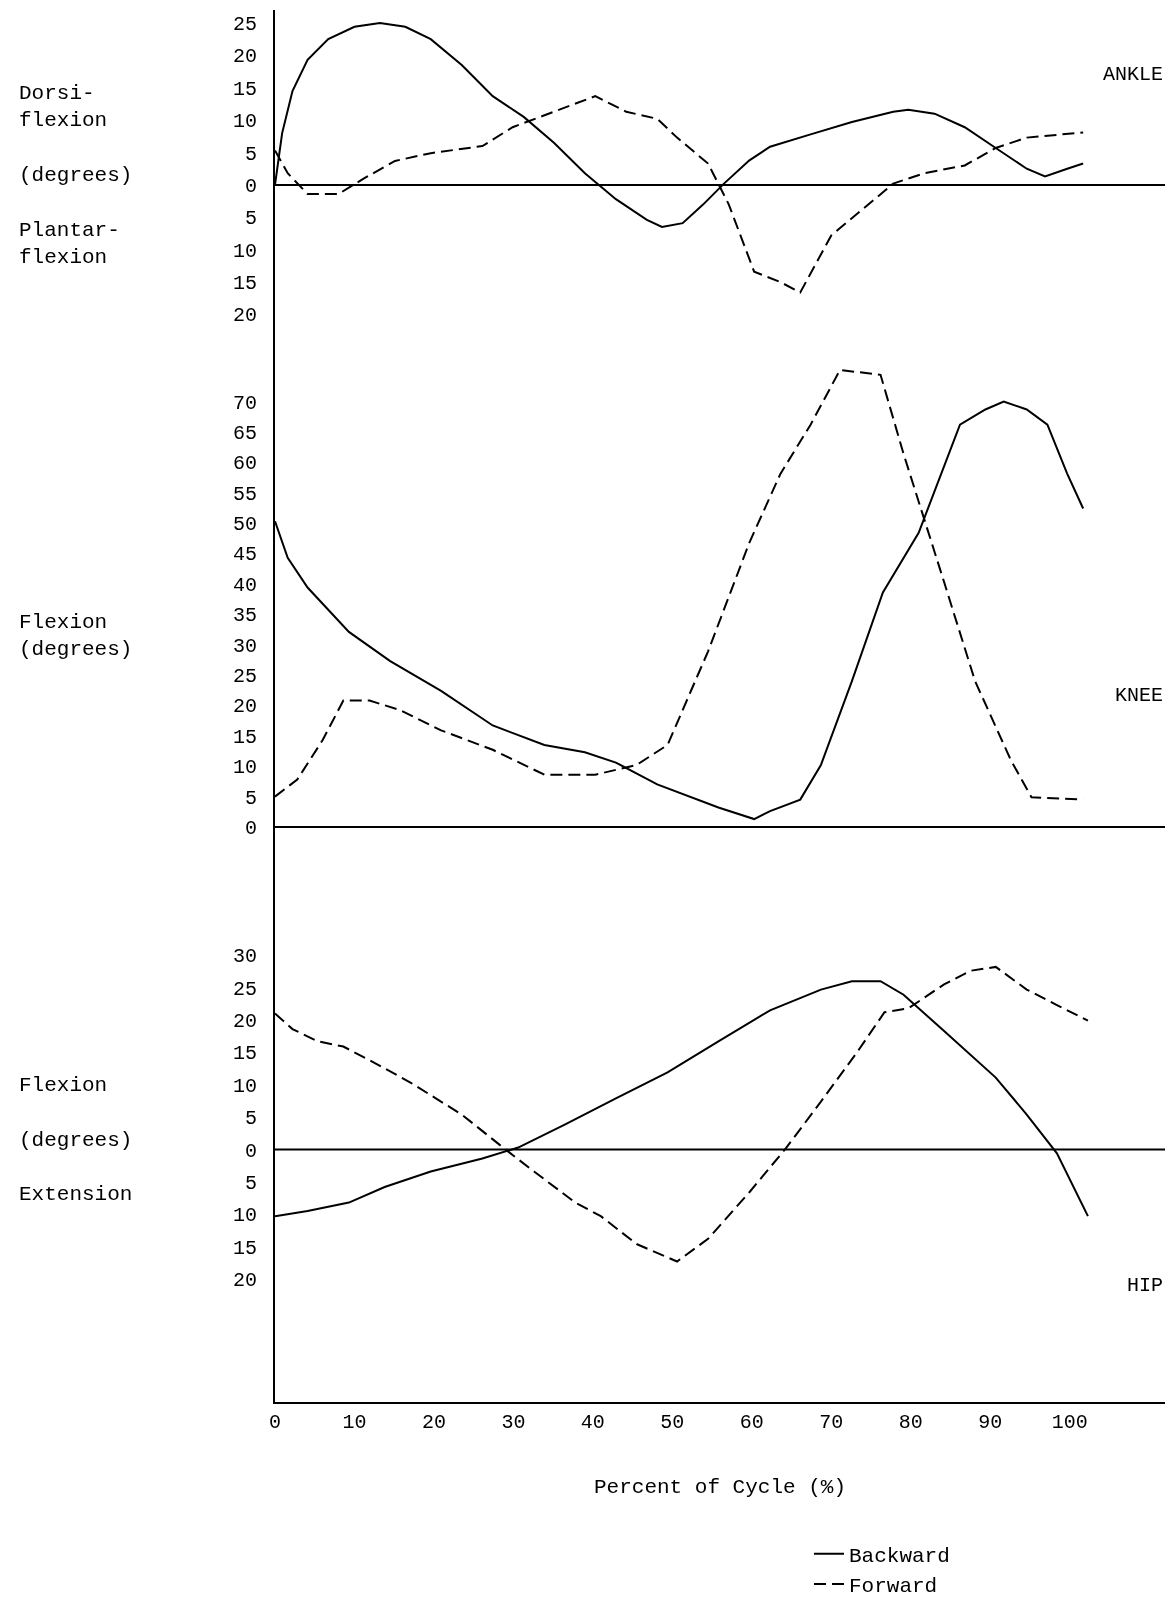 The width and height of the screenshot is (1170, 1610). Describe the element at coordinates (244, 555) in the screenshot. I see `y-tick-label: 45` at that location.